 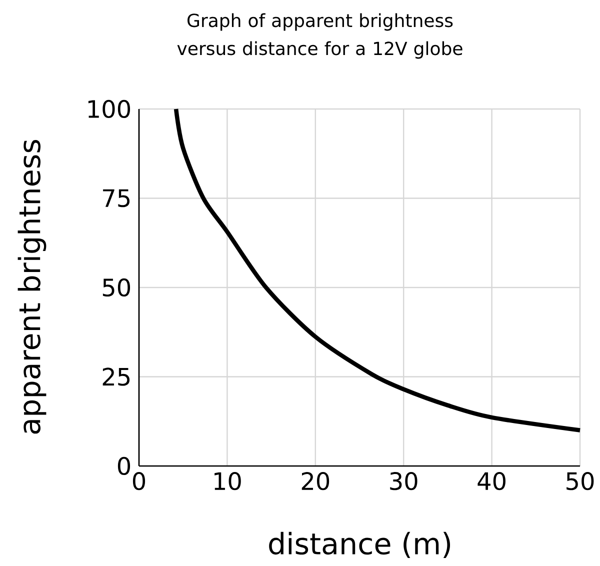 What do you see at coordinates (109, 109) in the screenshot?
I see `y-tick-label: 100` at bounding box center [109, 109].